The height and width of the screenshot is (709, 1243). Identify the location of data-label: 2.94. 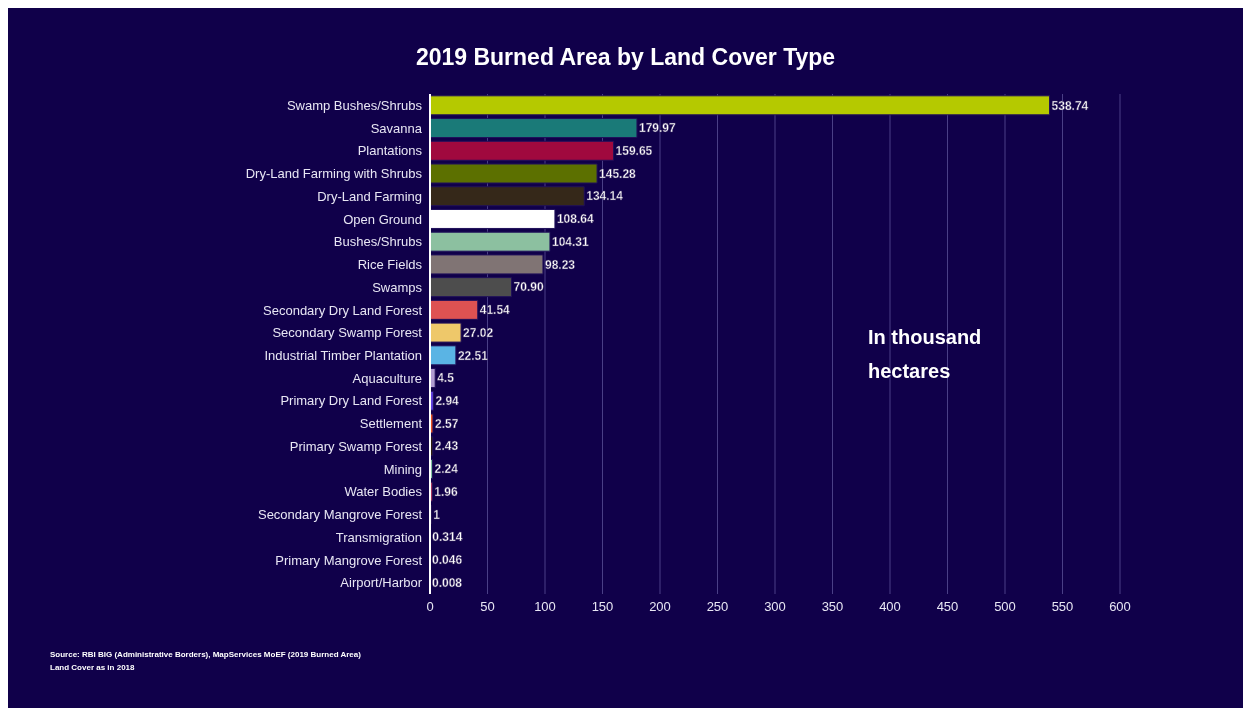
(447, 401).